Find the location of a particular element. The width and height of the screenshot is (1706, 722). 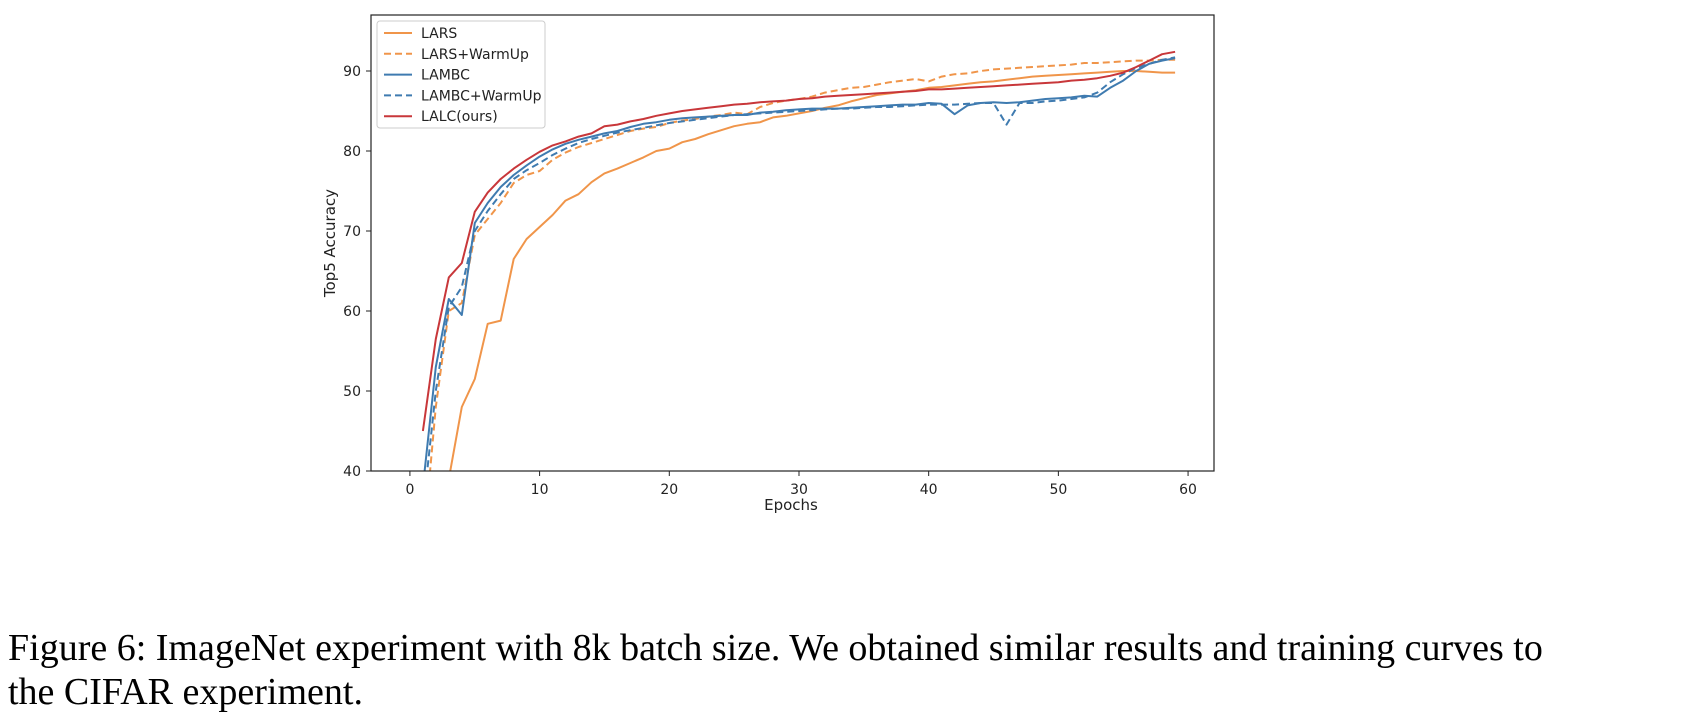

y-axis: 40 50 60 70 80 90 is located at coordinates (357, 272).